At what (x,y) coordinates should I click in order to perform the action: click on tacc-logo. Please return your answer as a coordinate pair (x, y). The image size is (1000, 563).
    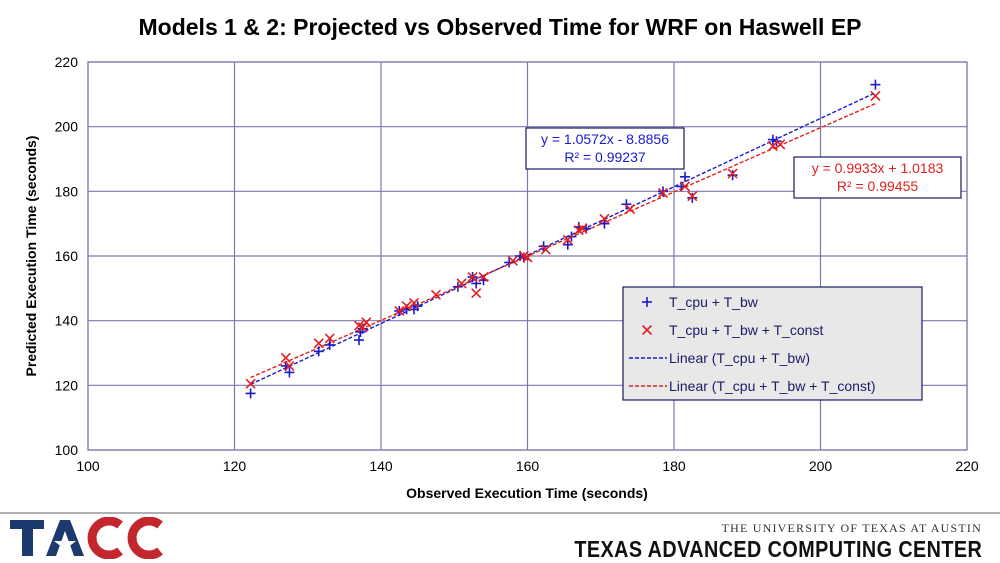
    Looking at the image, I should click on (86, 538).